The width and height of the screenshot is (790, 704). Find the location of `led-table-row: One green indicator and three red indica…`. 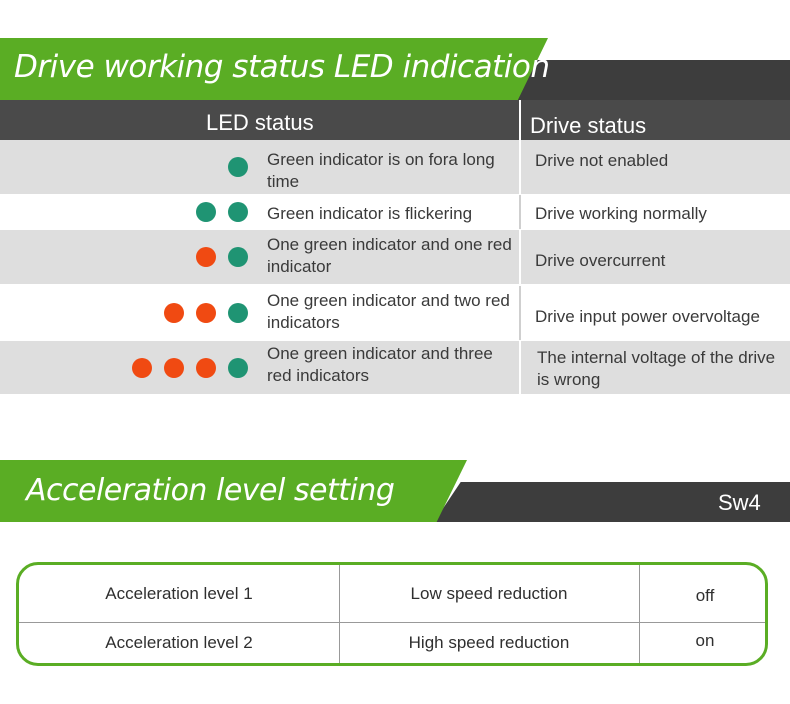

led-table-row: One green indicator and three red indica… is located at coordinates (395, 367).